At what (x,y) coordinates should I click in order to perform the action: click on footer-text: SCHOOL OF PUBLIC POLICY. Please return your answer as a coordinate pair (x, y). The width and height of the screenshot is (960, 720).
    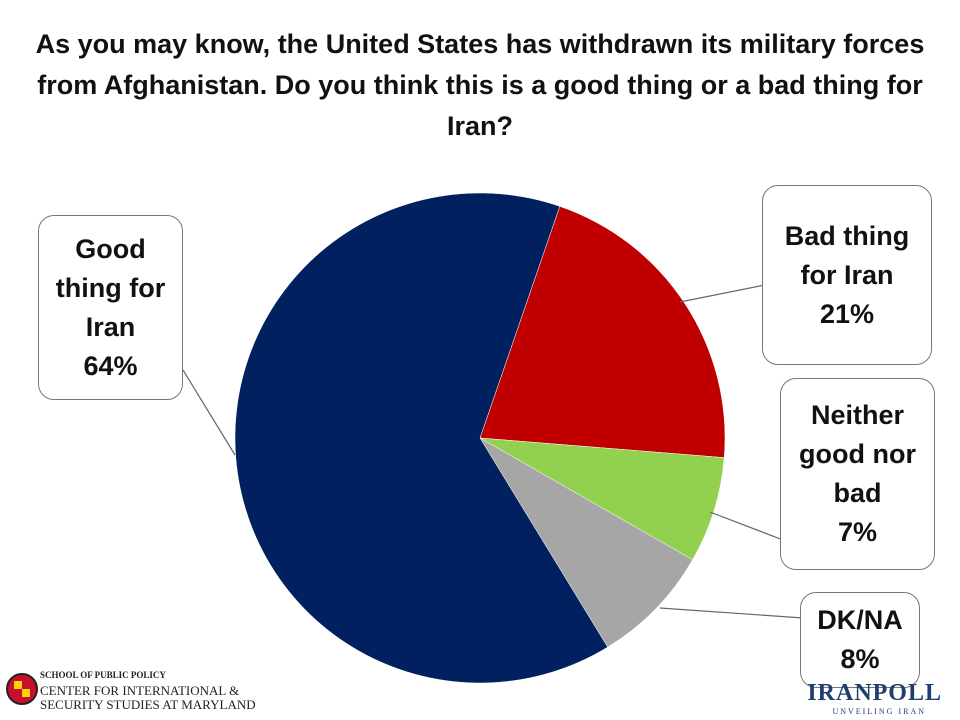
    Looking at the image, I should click on (103, 675).